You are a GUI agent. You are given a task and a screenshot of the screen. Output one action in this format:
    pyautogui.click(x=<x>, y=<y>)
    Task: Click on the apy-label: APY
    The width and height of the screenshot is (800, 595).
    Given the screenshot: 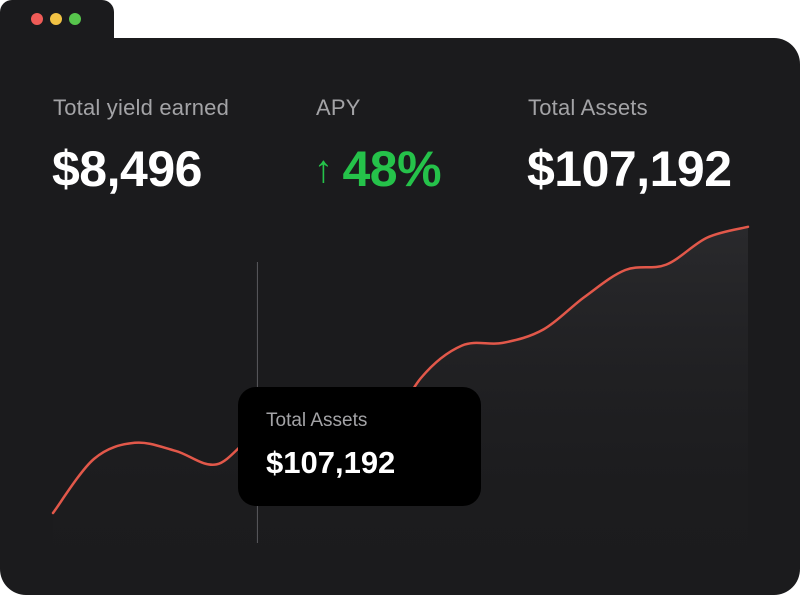 What is the action you would take?
    pyautogui.click(x=338, y=107)
    